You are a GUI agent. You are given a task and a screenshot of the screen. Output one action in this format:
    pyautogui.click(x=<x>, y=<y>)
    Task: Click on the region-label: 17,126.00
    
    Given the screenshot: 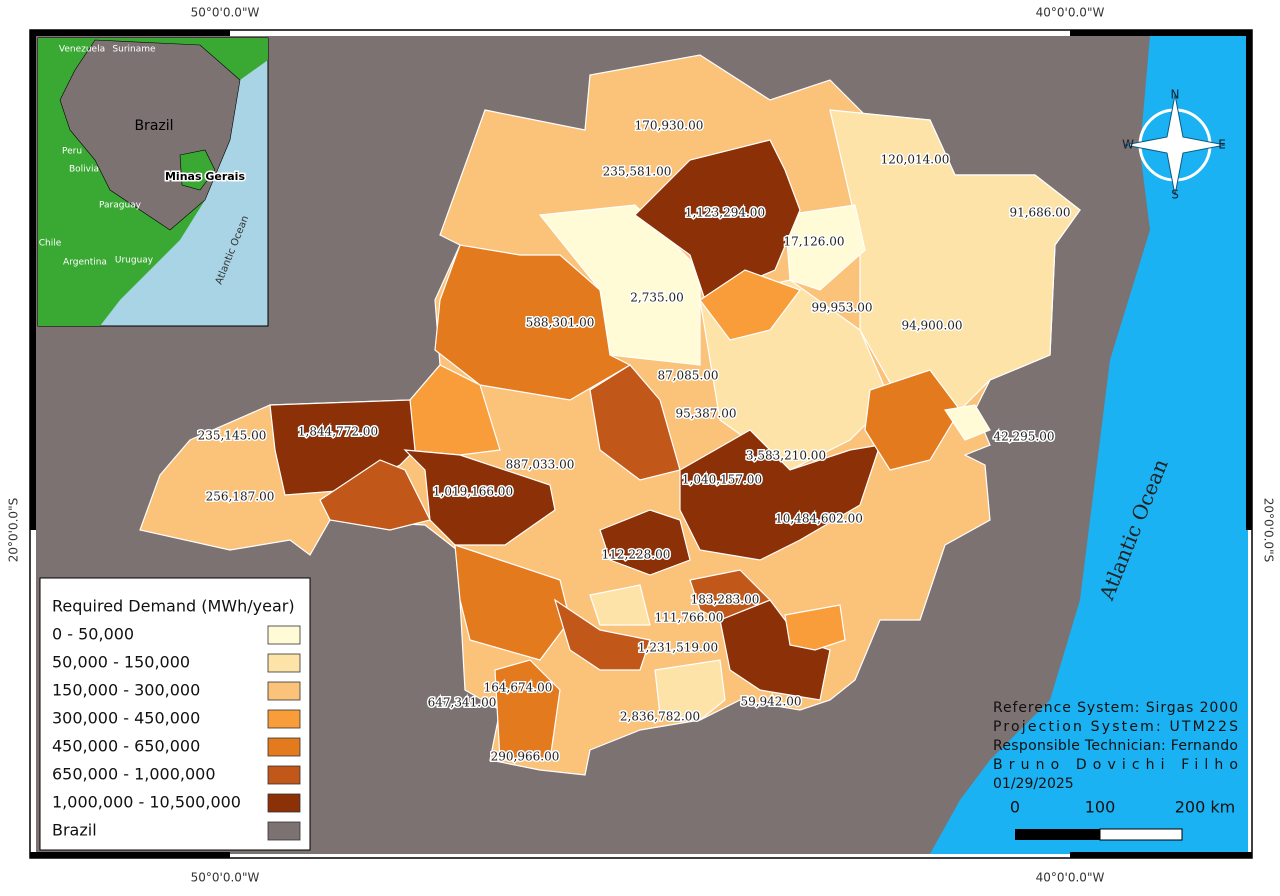 What is the action you would take?
    pyautogui.click(x=813, y=242)
    